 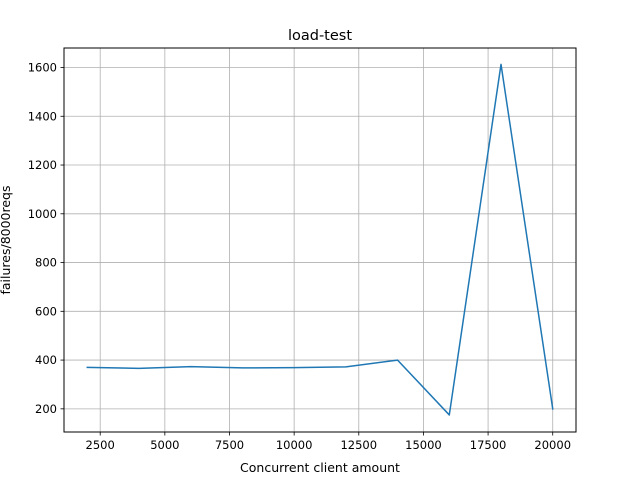 I want to click on y-tick-label: 800, so click(x=46, y=263).